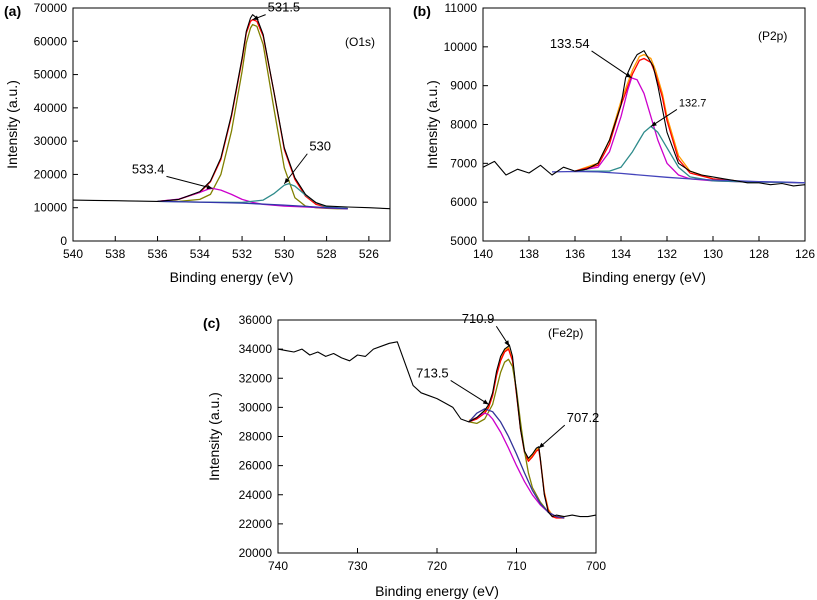  I want to click on peak-annotation: 710.9, so click(478, 318).